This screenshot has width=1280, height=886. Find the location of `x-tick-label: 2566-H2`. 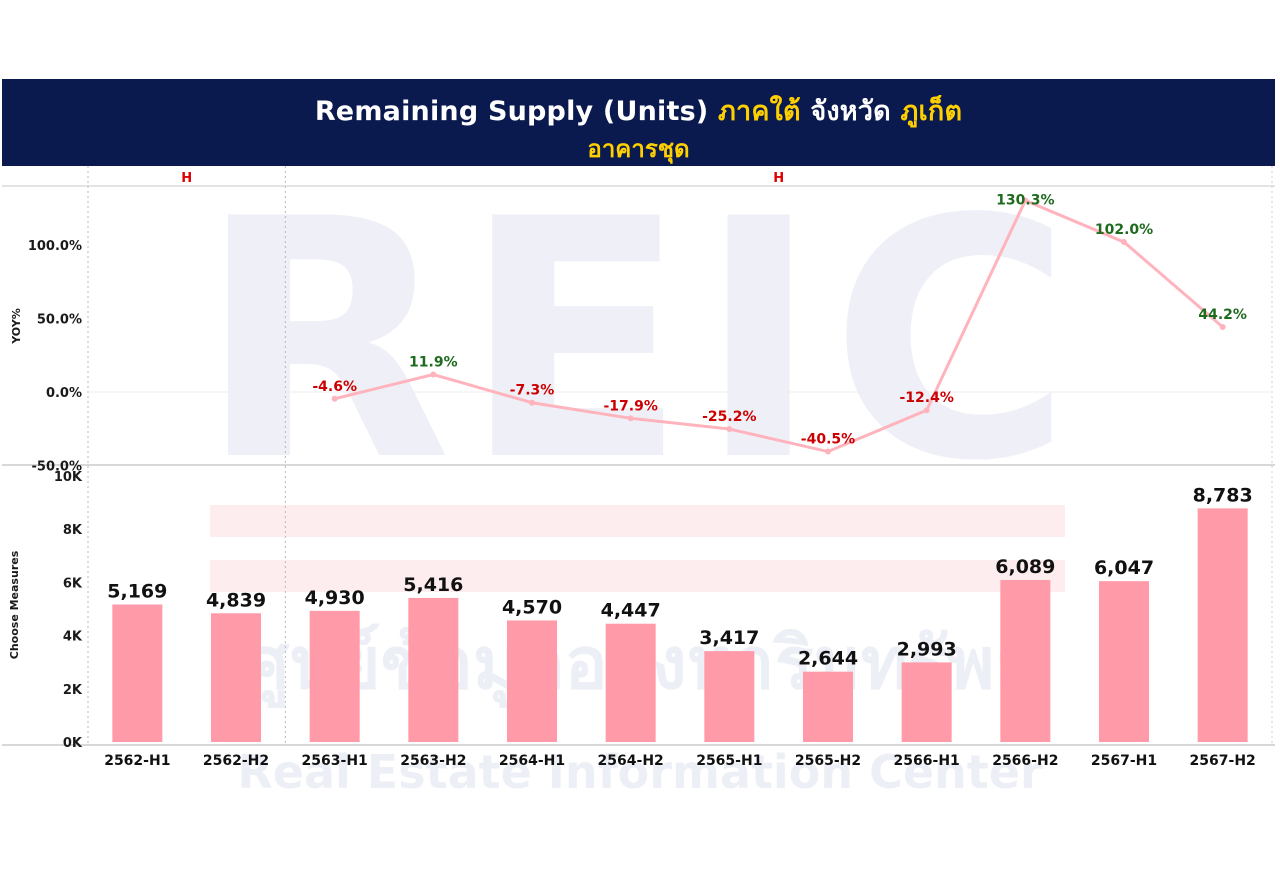

x-tick-label: 2566-H2 is located at coordinates (1025, 761).